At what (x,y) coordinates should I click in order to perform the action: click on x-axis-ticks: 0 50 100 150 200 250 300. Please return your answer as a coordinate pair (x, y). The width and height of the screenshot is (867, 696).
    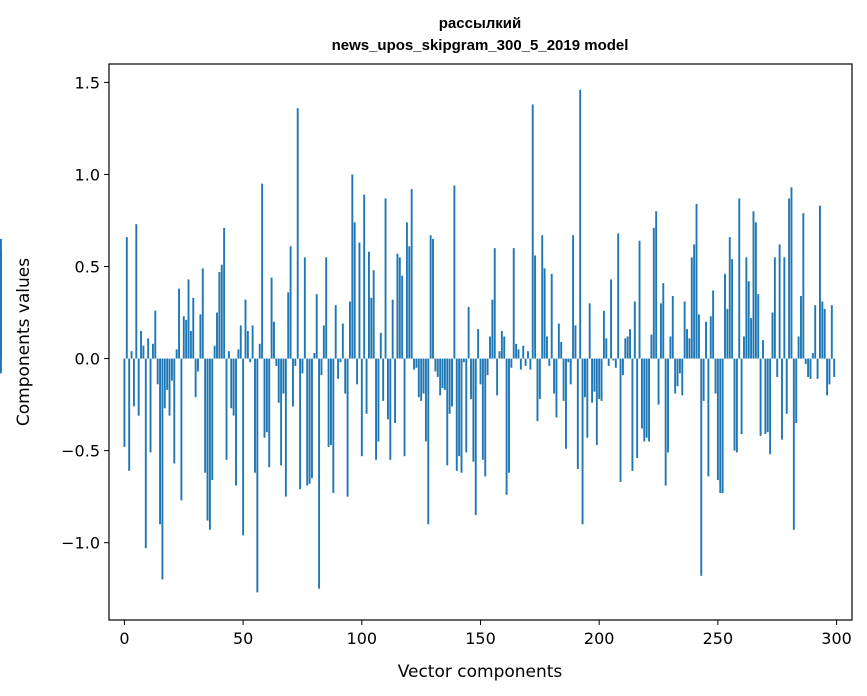
    Looking at the image, I should click on (485, 634).